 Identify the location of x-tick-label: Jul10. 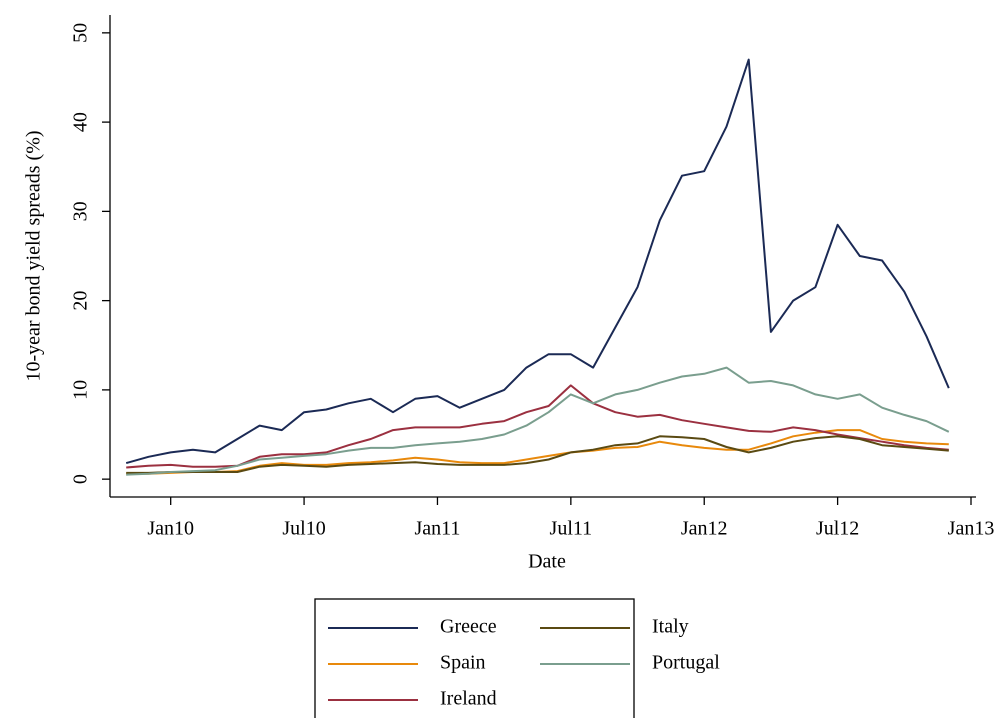
(303, 529).